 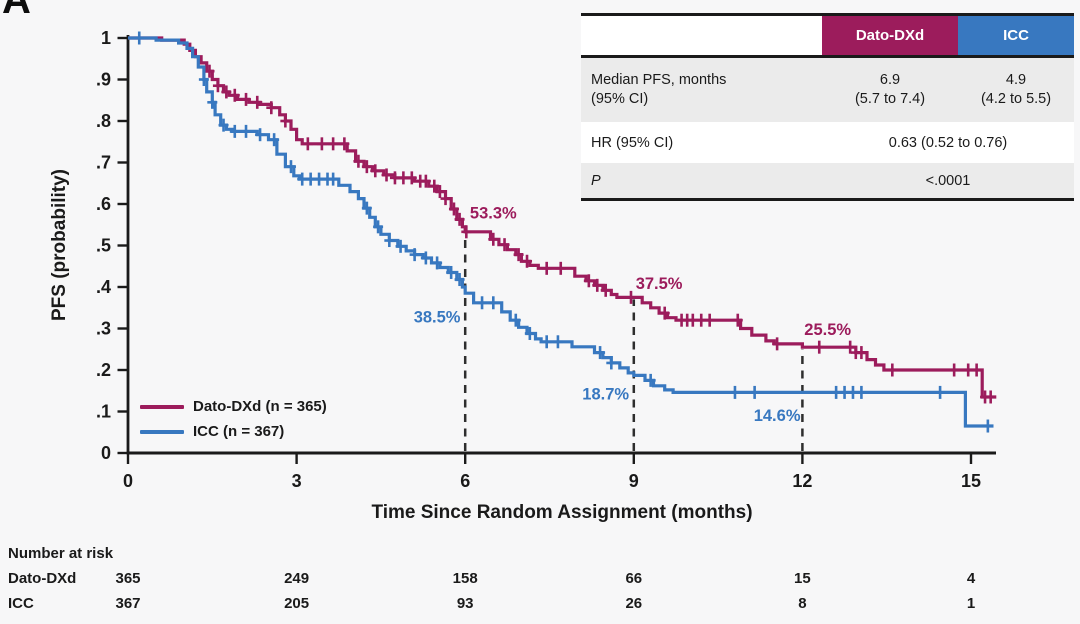 I want to click on at-risk-row-label: ICC, so click(x=21, y=603).